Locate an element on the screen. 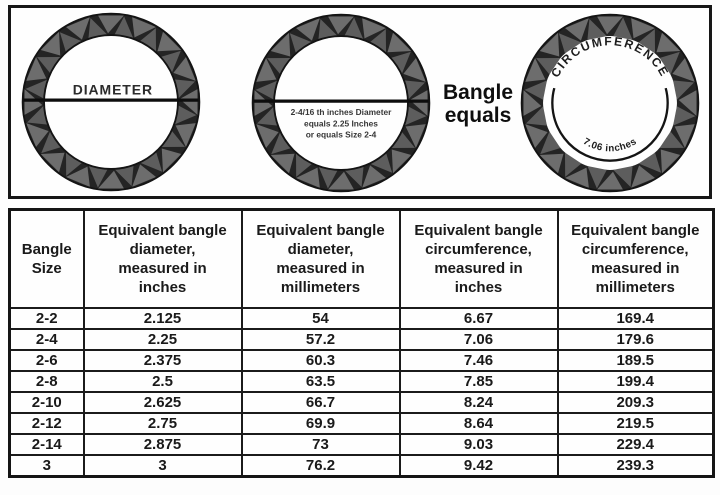 This screenshot has width=720, height=495. bangle-diameter-illustration: DIAMETER is located at coordinates (111, 102).